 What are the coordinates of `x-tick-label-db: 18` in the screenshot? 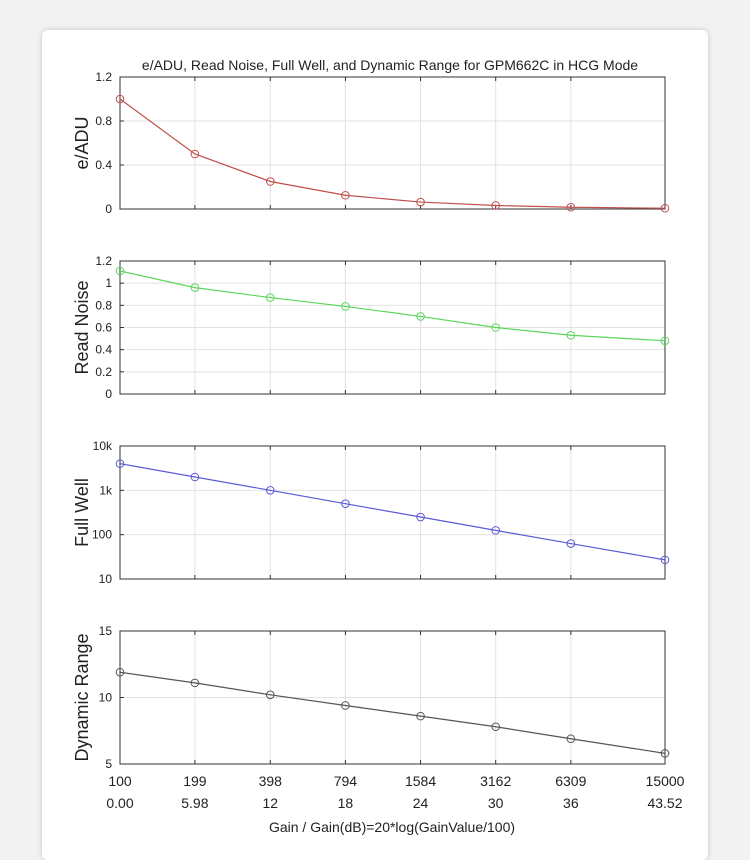 It's located at (346, 803).